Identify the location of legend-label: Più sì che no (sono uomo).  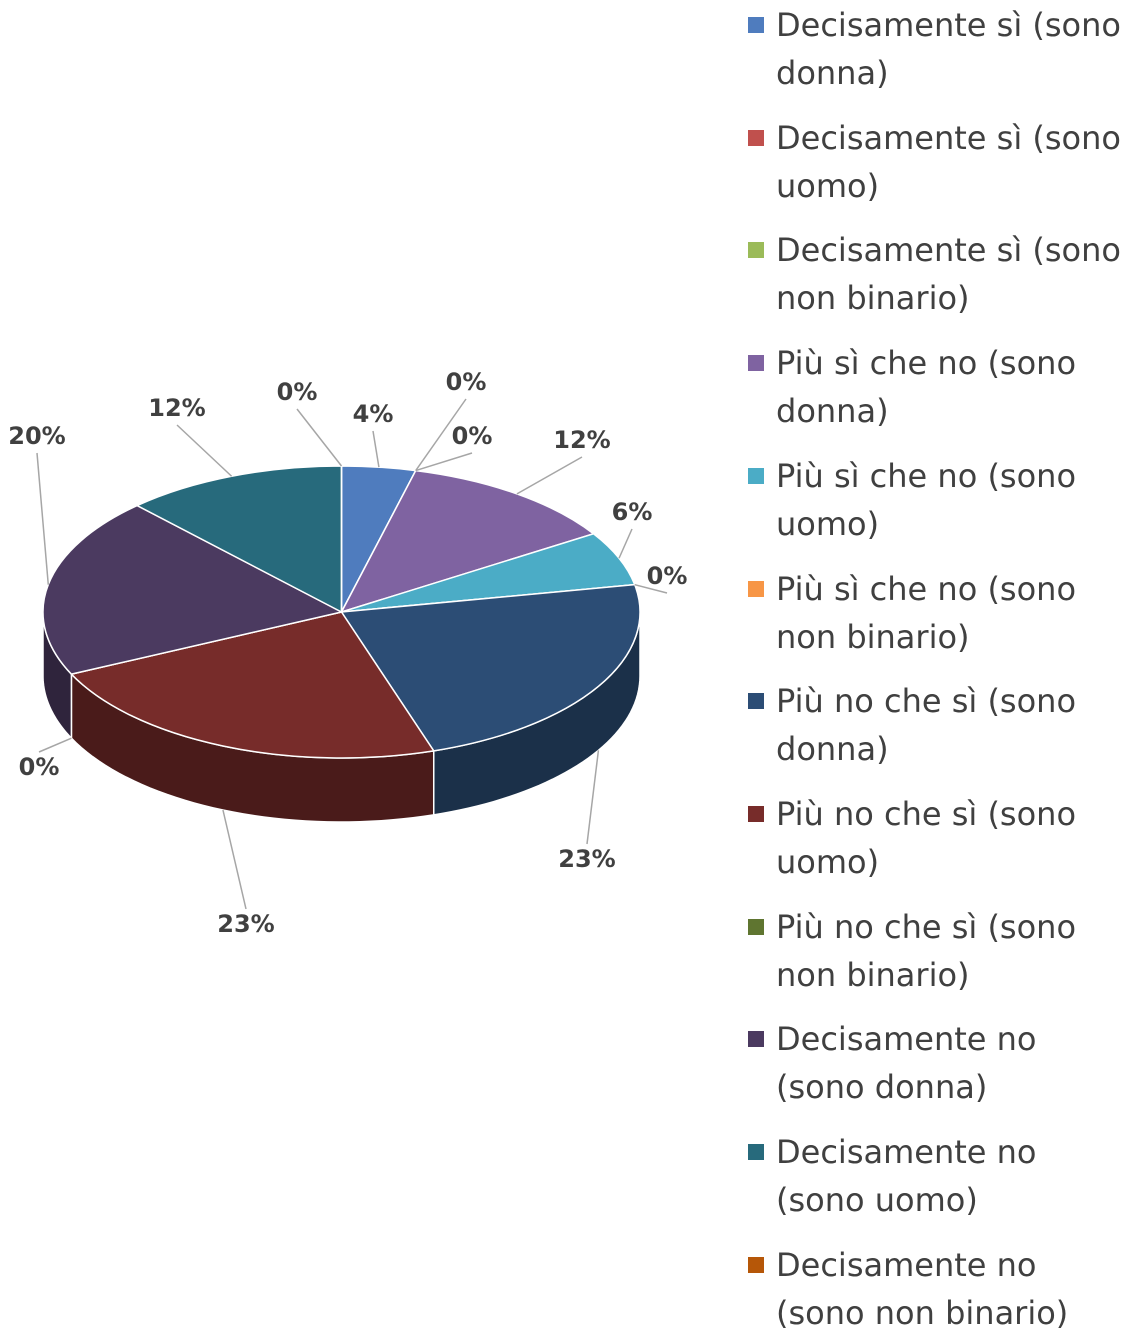
(926, 499).